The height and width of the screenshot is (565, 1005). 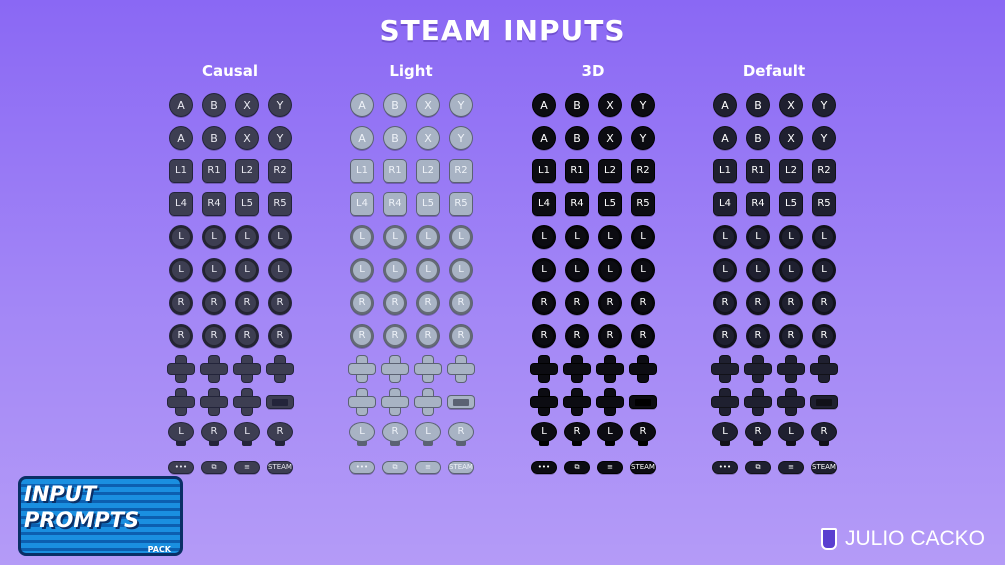 What do you see at coordinates (181, 171) in the screenshot?
I see `square-button-icon: L1` at bounding box center [181, 171].